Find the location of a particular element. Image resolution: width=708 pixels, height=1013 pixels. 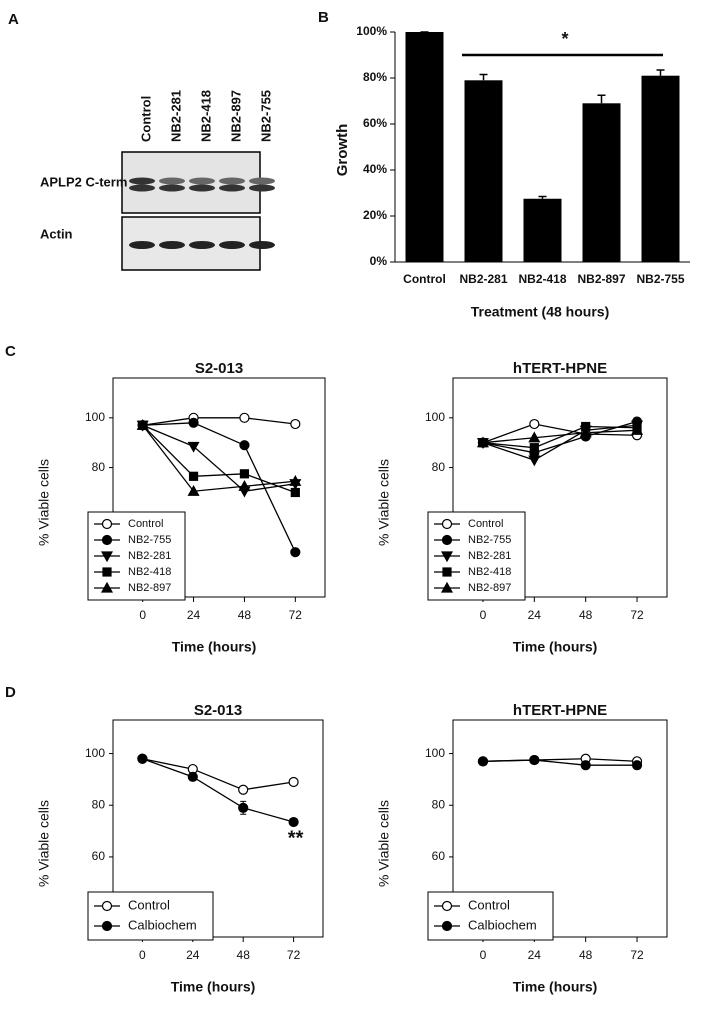

annotation: * is located at coordinates (564, 39).